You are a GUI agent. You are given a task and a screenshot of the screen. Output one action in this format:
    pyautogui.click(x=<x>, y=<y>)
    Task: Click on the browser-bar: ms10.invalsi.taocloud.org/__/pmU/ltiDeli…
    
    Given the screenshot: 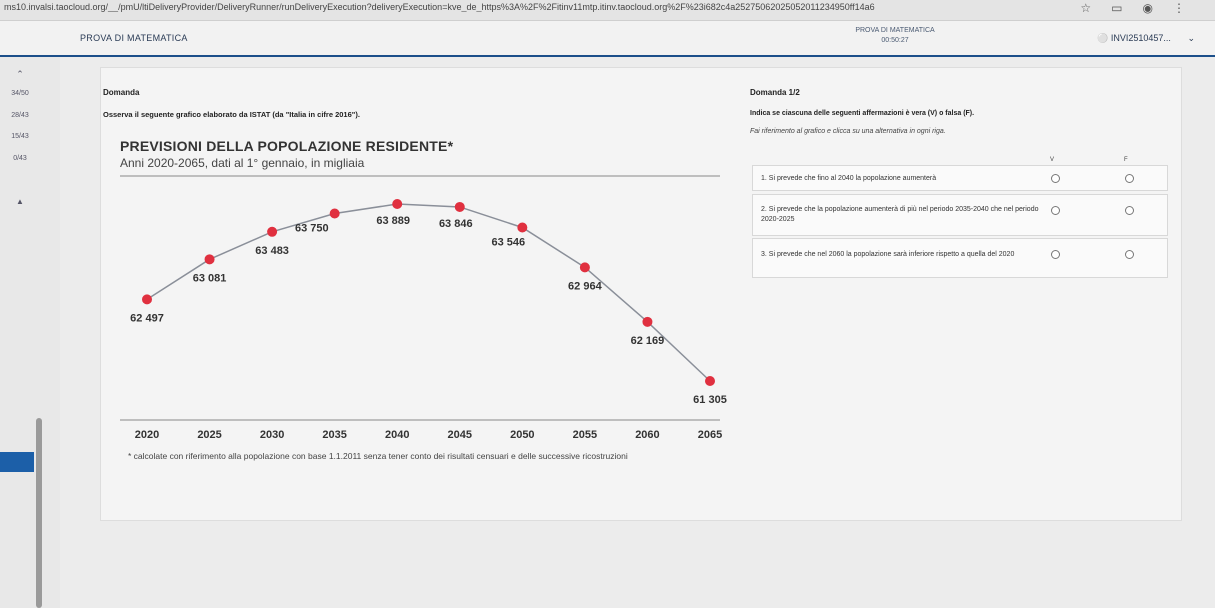 What is the action you would take?
    pyautogui.click(x=607, y=10)
    